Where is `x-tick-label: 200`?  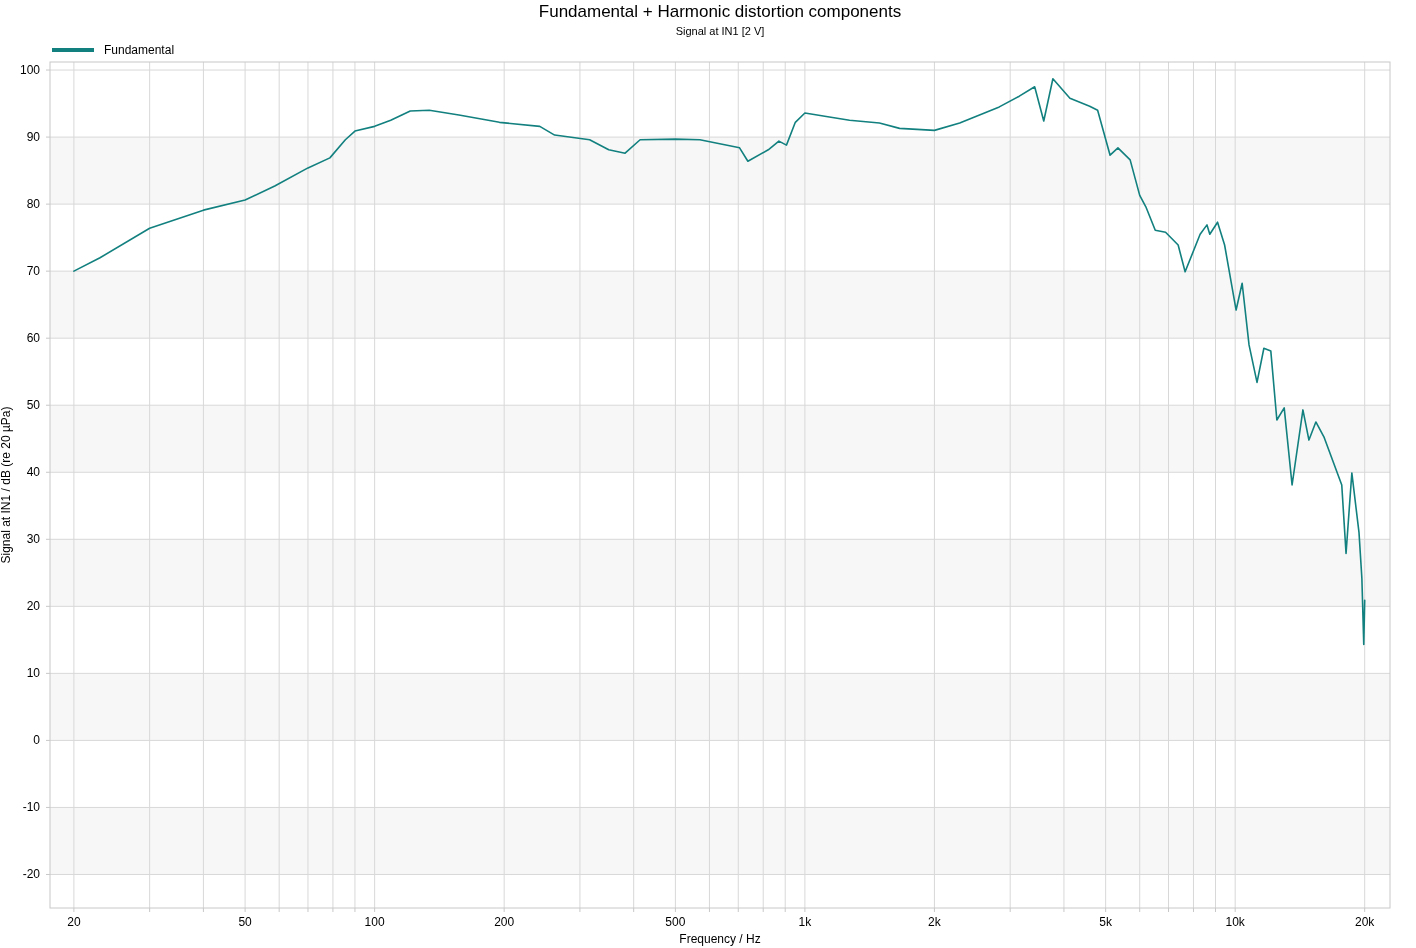
x-tick-label: 200 is located at coordinates (504, 922).